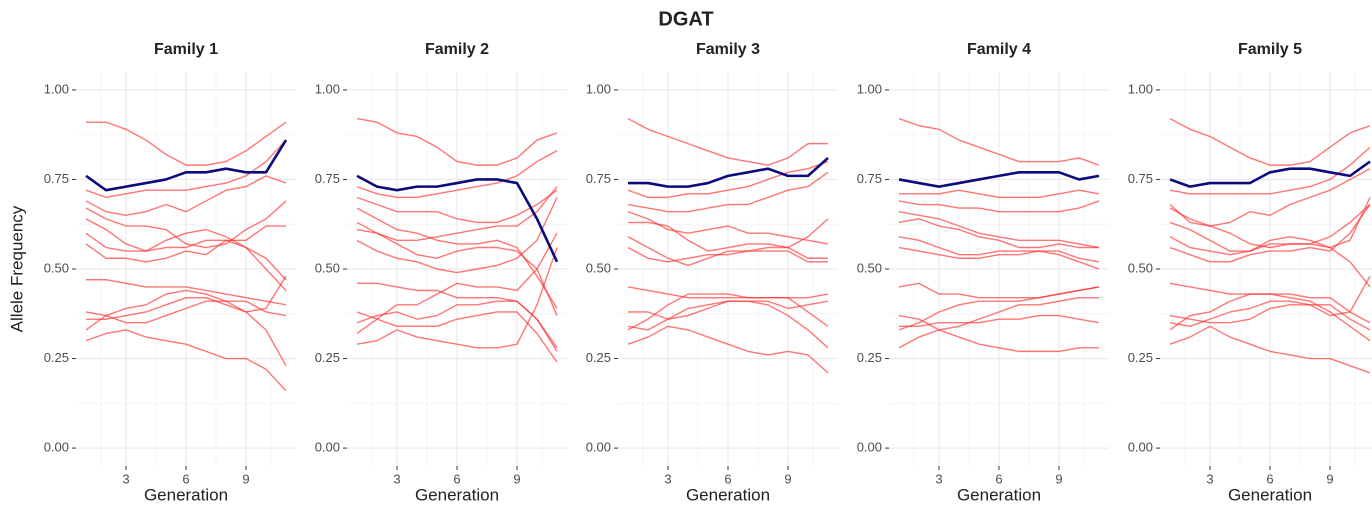 The image size is (1372, 505). What do you see at coordinates (457, 49) in the screenshot?
I see `facet-title: Family 2` at bounding box center [457, 49].